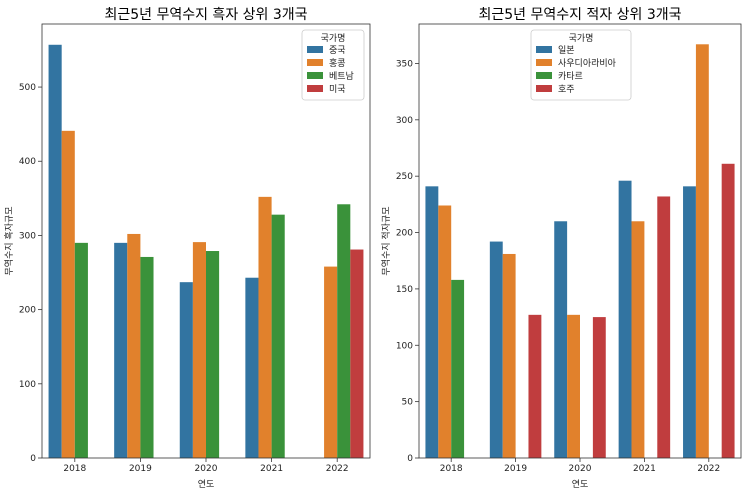  What do you see at coordinates (337, 63) in the screenshot?
I see `chart-0-legend-entry: 홍콩` at bounding box center [337, 63].